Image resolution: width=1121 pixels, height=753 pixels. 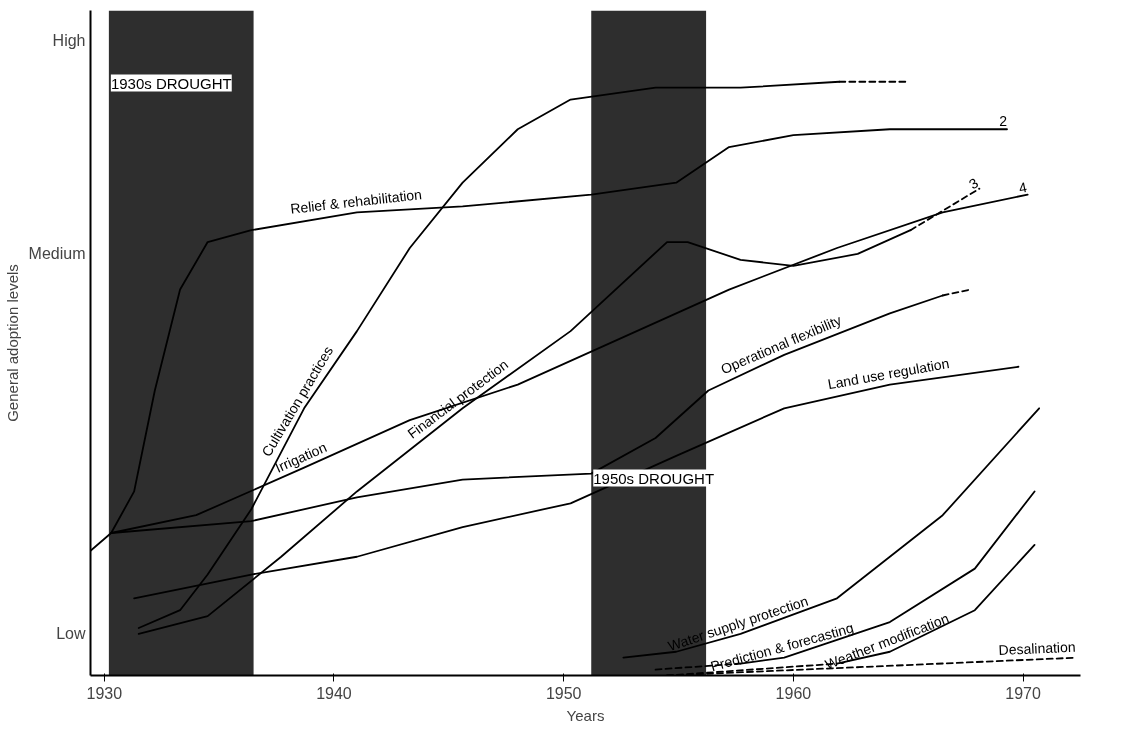 I want to click on y-axis-title: General adoption levels, so click(x=12, y=343).